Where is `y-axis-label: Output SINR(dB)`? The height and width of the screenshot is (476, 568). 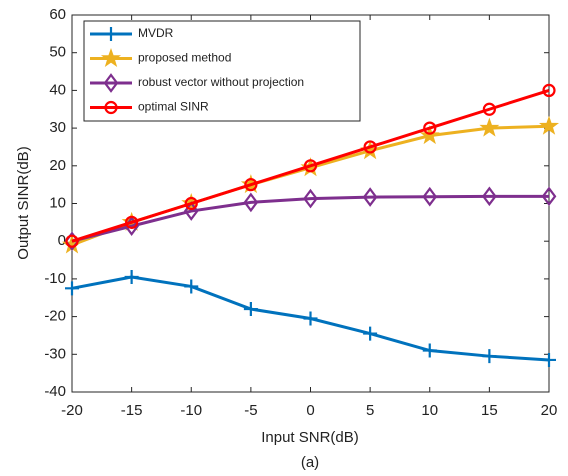 y-axis-label: Output SINR(dB) is located at coordinates (23, 202).